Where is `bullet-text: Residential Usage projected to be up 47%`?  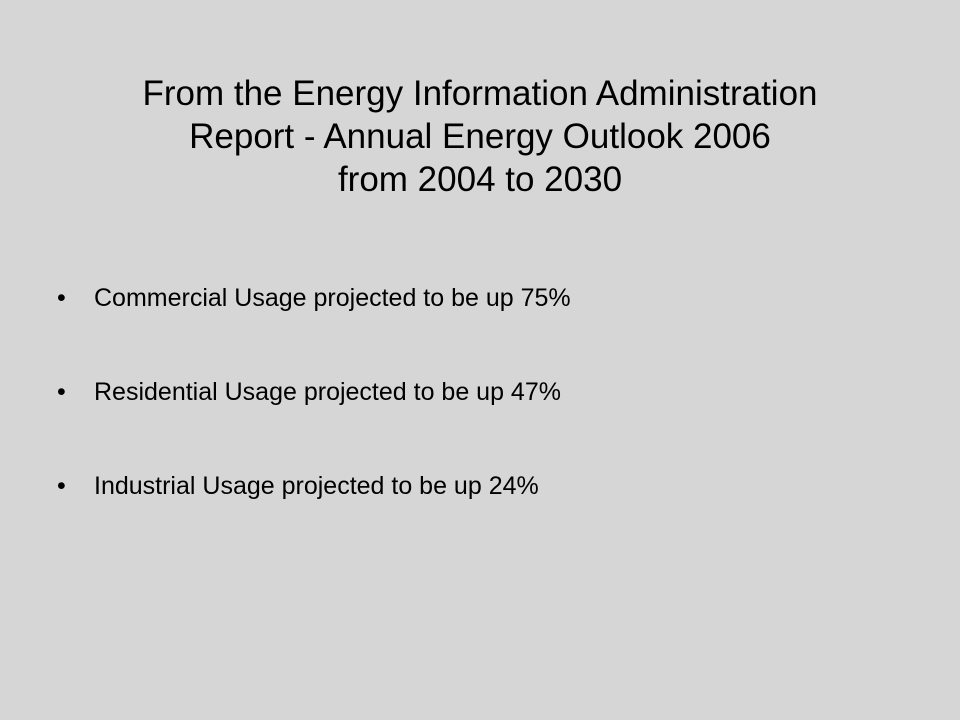 bullet-text: Residential Usage projected to be up 47% is located at coordinates (327, 392).